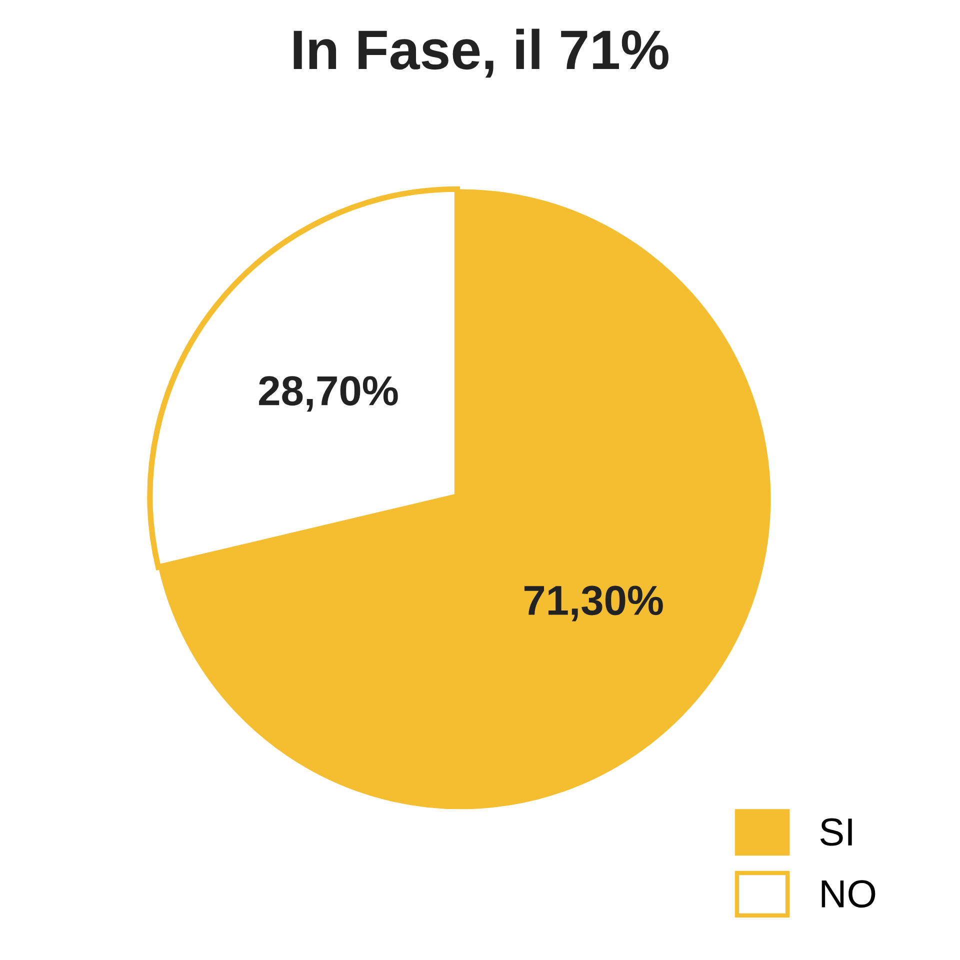 This screenshot has height=960, width=960. What do you see at coordinates (481, 53) in the screenshot?
I see `chart-title: In Fase, il 71%` at bounding box center [481, 53].